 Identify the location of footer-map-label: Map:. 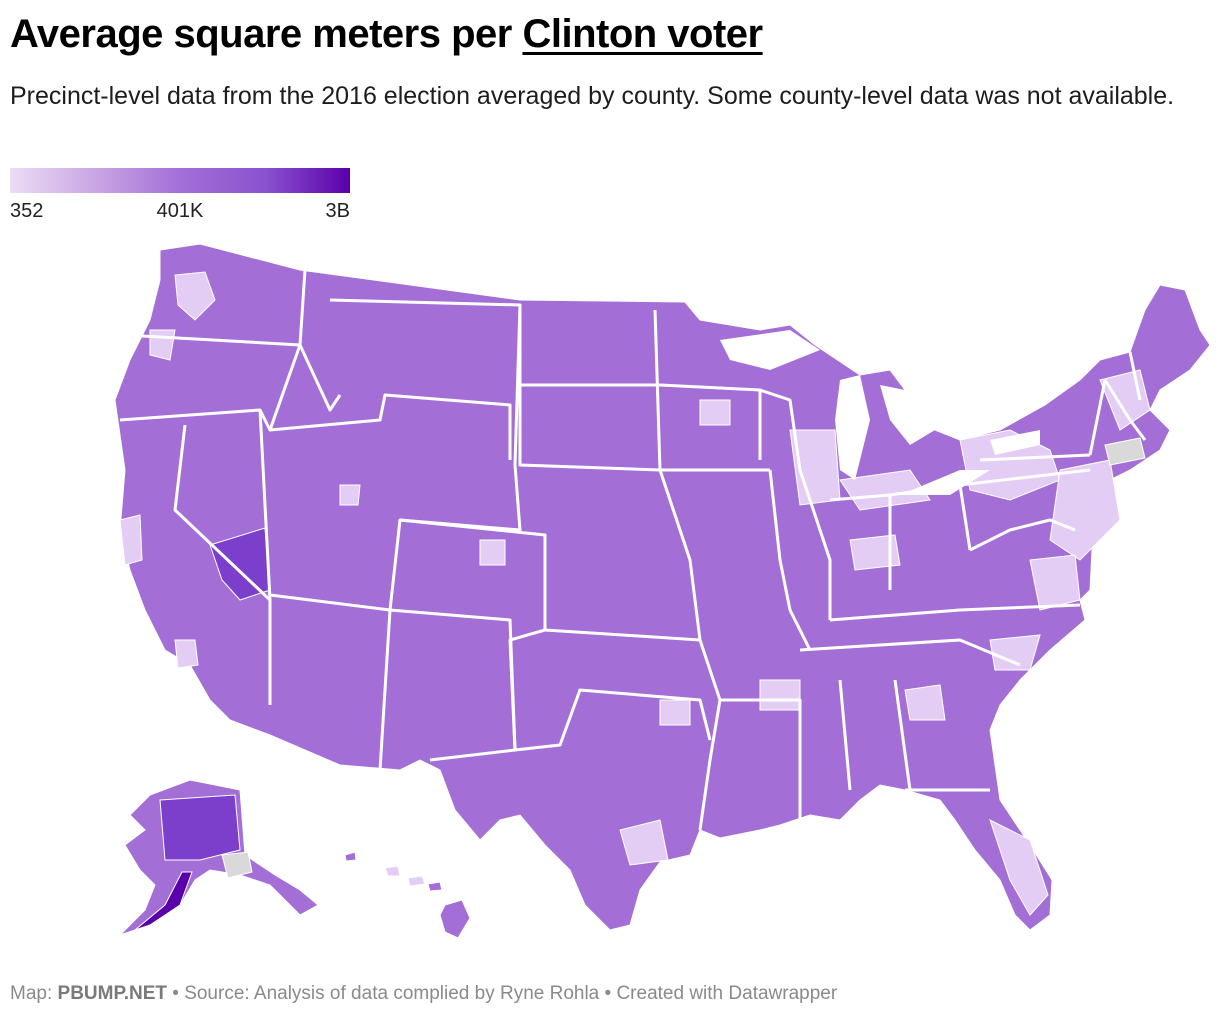
(31, 993).